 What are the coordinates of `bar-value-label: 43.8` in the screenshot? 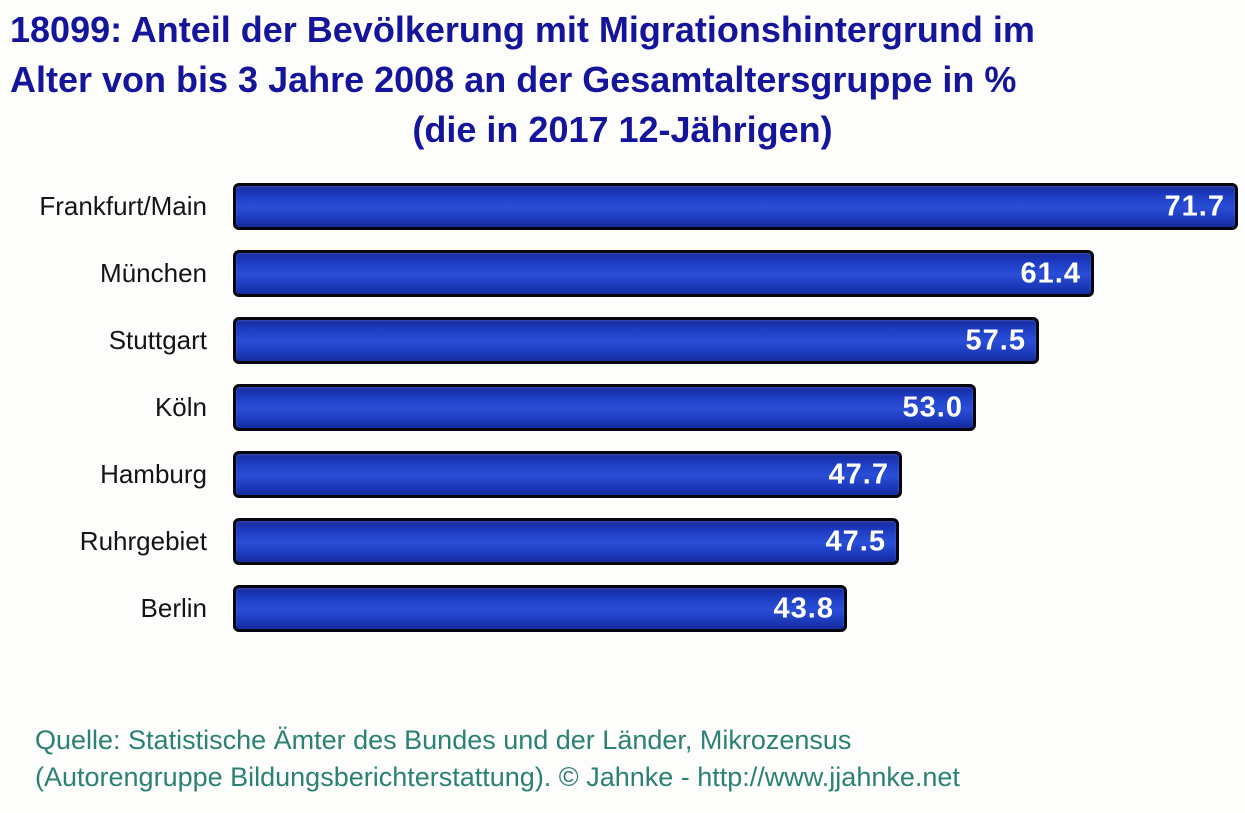 It's located at (803, 608).